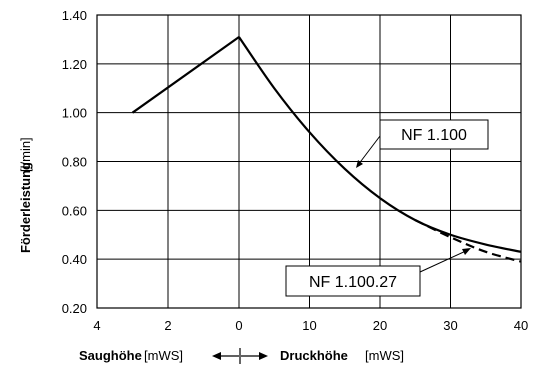 This screenshot has height=372, width=537. I want to click on y-axis-label: Förderleistung, so click(25, 207).